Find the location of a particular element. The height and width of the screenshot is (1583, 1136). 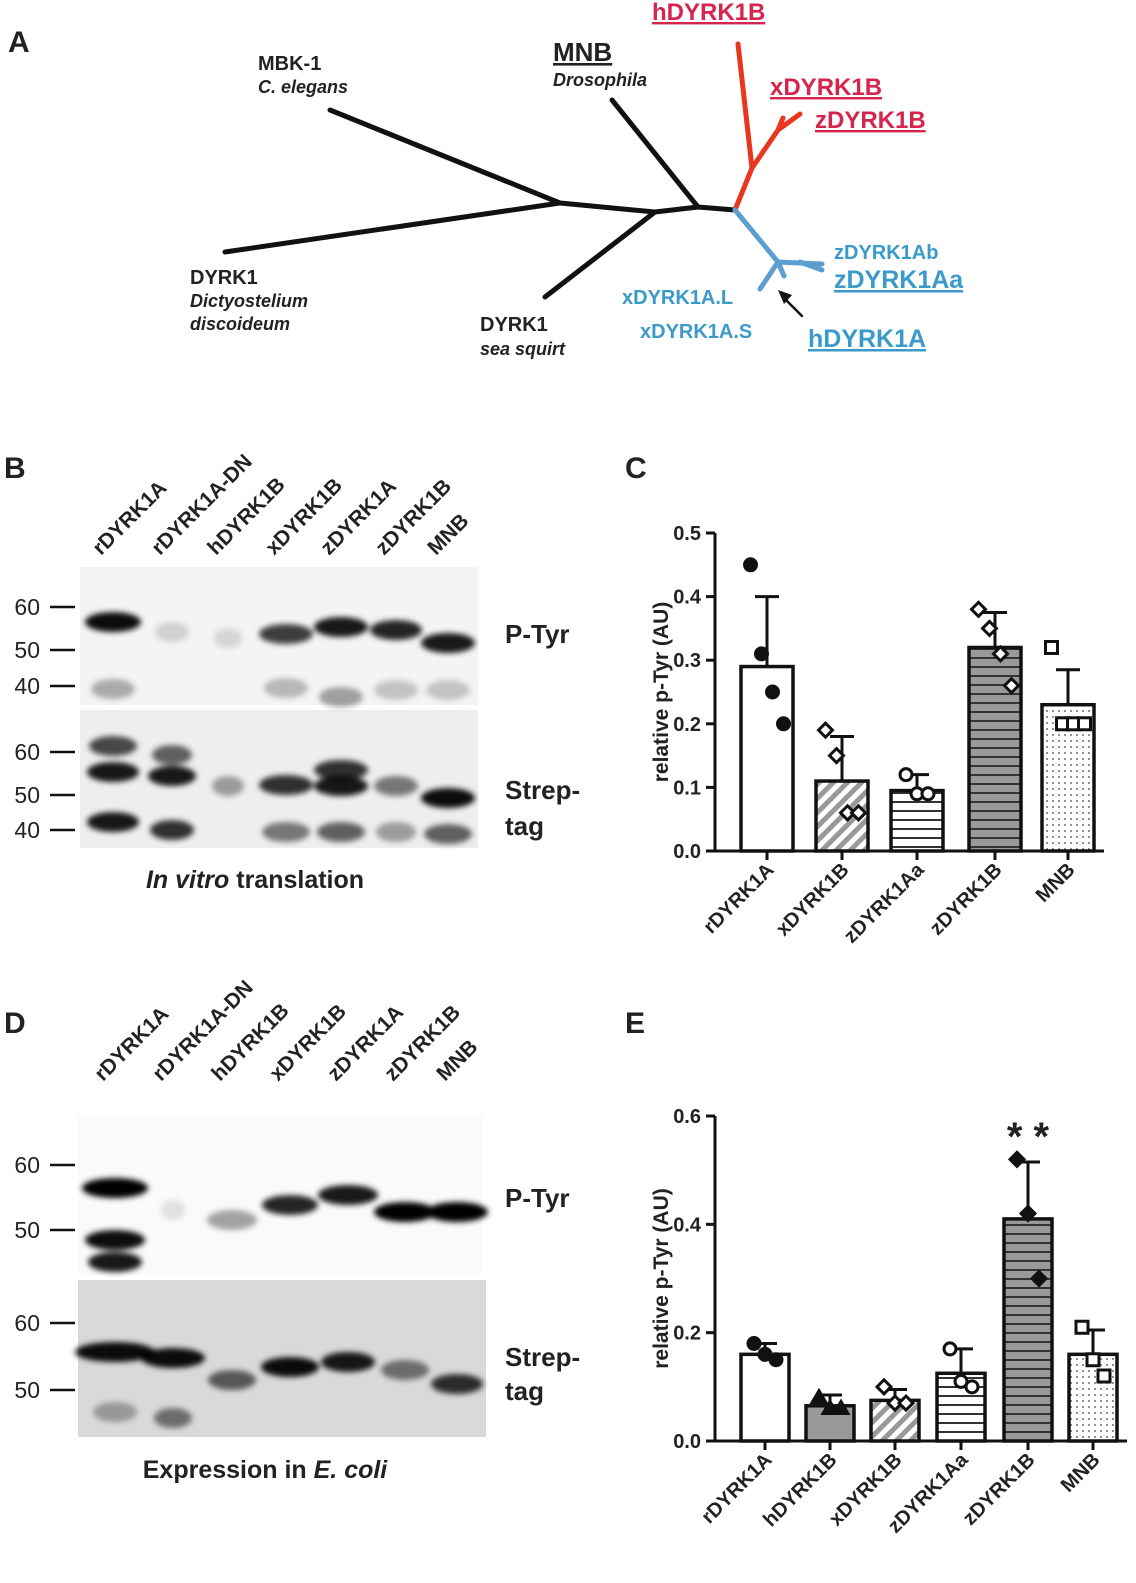

mw-label: 40 is located at coordinates (27, 830).